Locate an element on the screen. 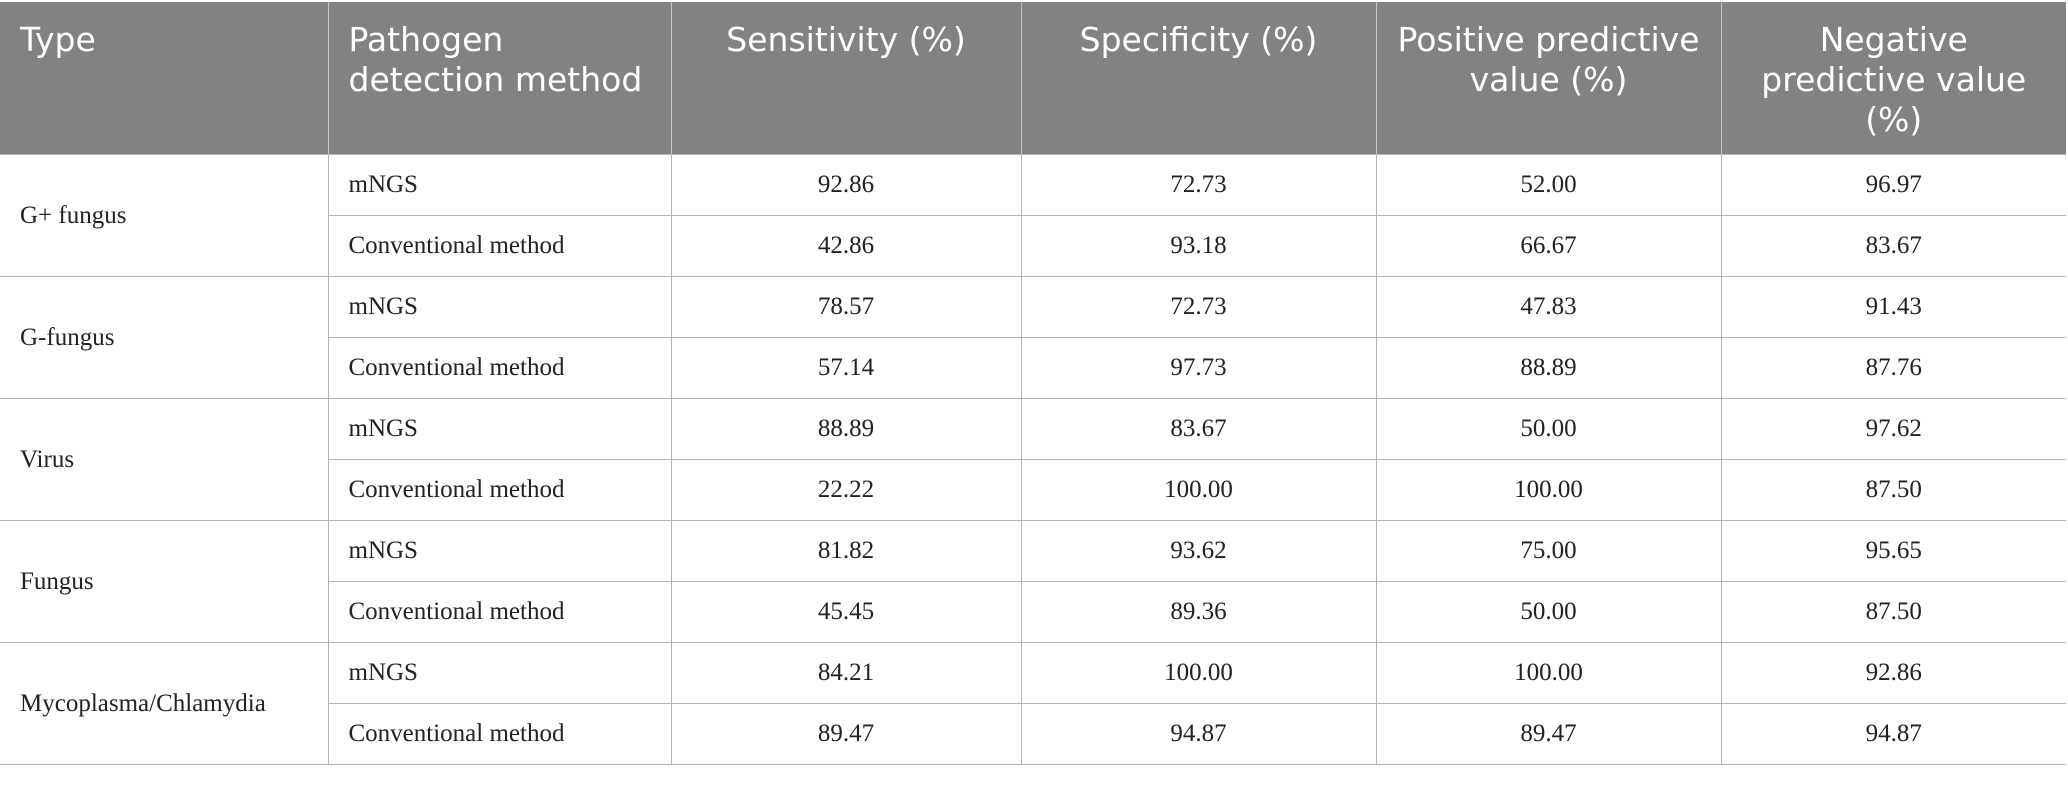 The image size is (2068, 790). specificity-cell: 89.36 is located at coordinates (1198, 612).